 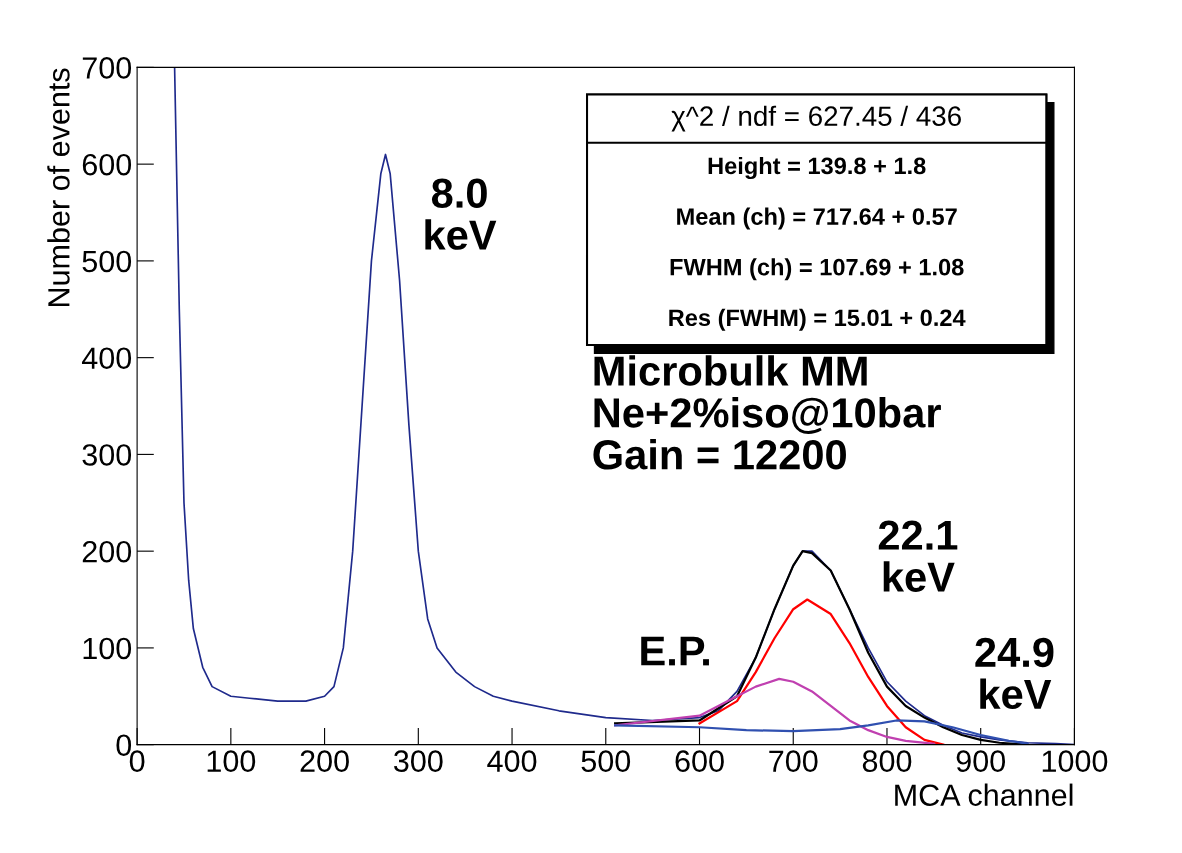 What do you see at coordinates (918, 556) in the screenshot?
I see `annotation: 22.1 keV` at bounding box center [918, 556].